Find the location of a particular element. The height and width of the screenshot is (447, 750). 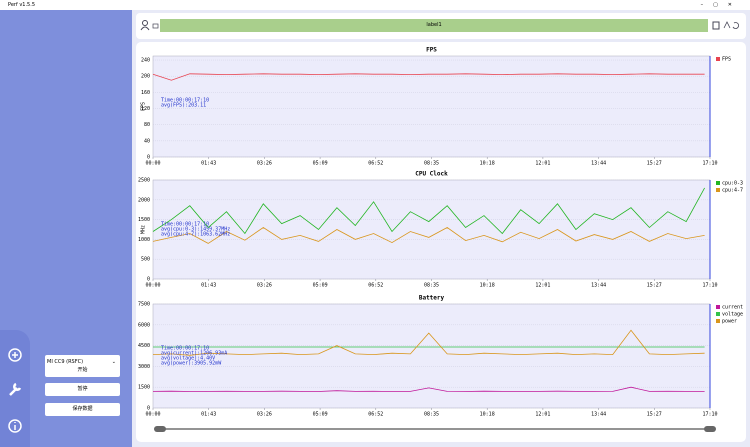

chart-title: FPS is located at coordinates (431, 50).